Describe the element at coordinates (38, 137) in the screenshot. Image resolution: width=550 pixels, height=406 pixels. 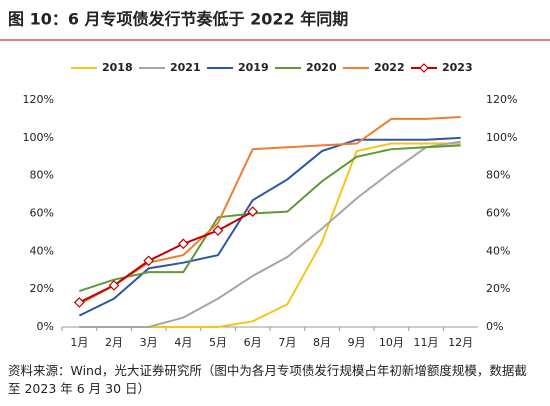
I see `y-tick-label: 100%` at that location.